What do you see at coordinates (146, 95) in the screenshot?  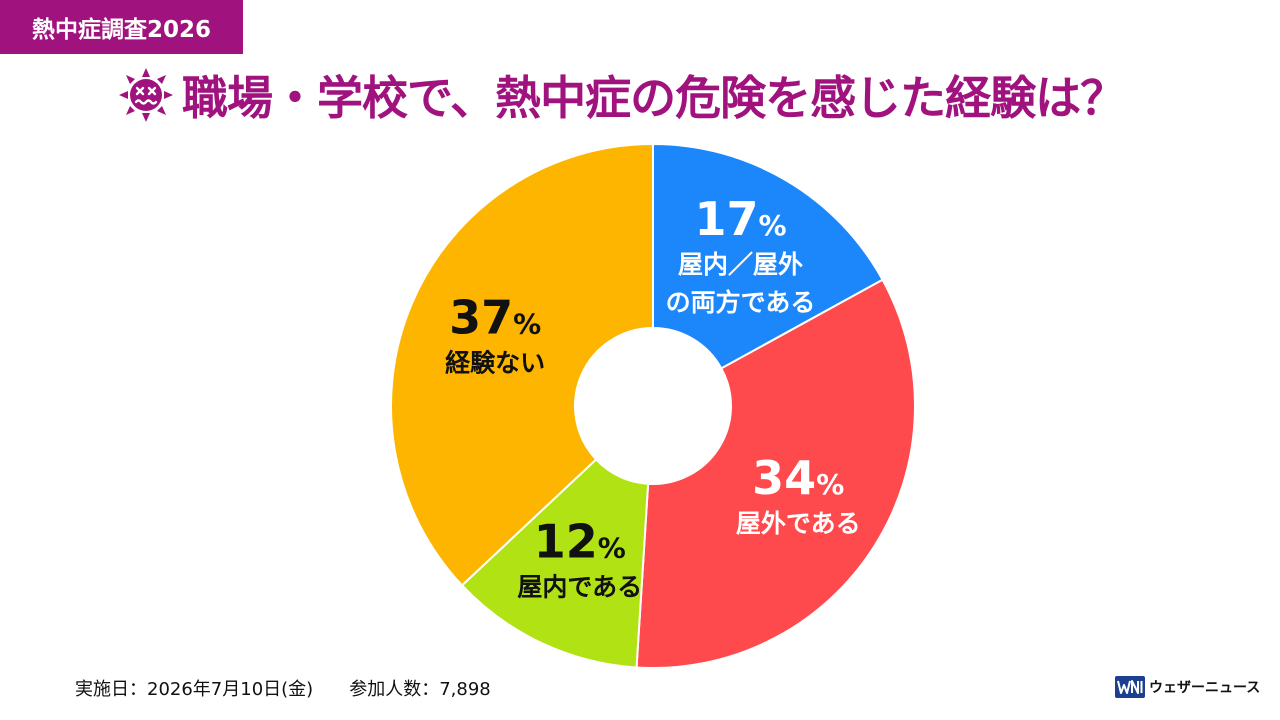 I see `dizzy-sun-icon` at bounding box center [146, 95].